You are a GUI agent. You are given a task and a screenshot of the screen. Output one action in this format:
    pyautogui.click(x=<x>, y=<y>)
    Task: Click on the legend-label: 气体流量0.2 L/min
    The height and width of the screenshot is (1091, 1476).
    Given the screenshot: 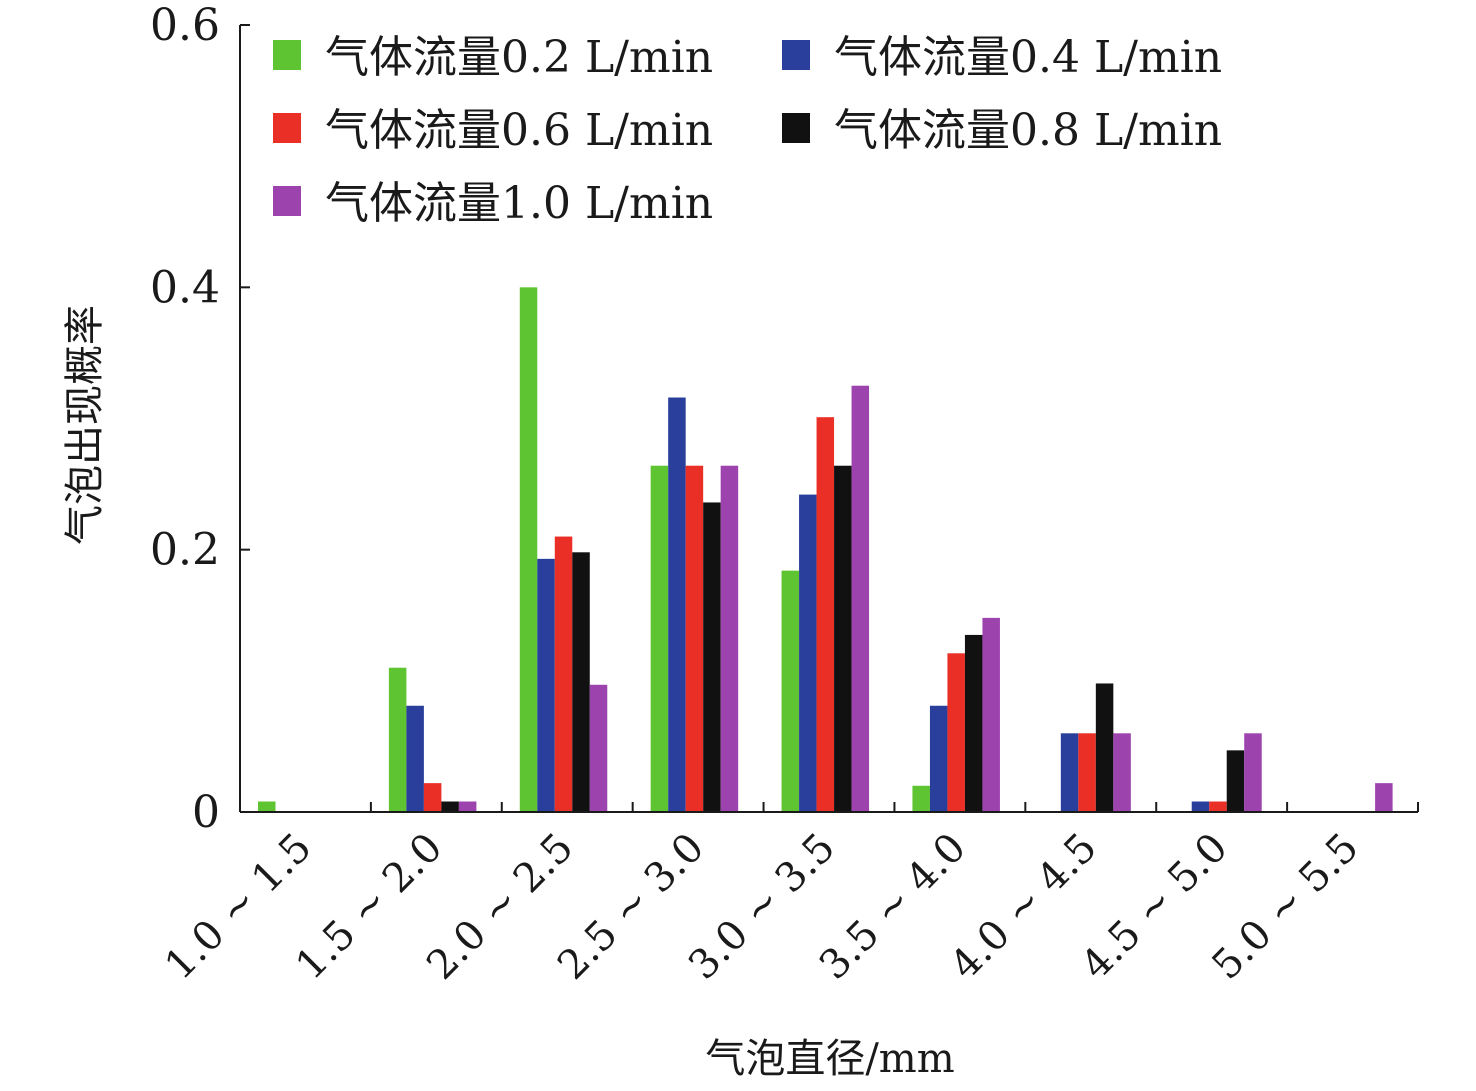 What is the action you would take?
    pyautogui.click(x=519, y=57)
    